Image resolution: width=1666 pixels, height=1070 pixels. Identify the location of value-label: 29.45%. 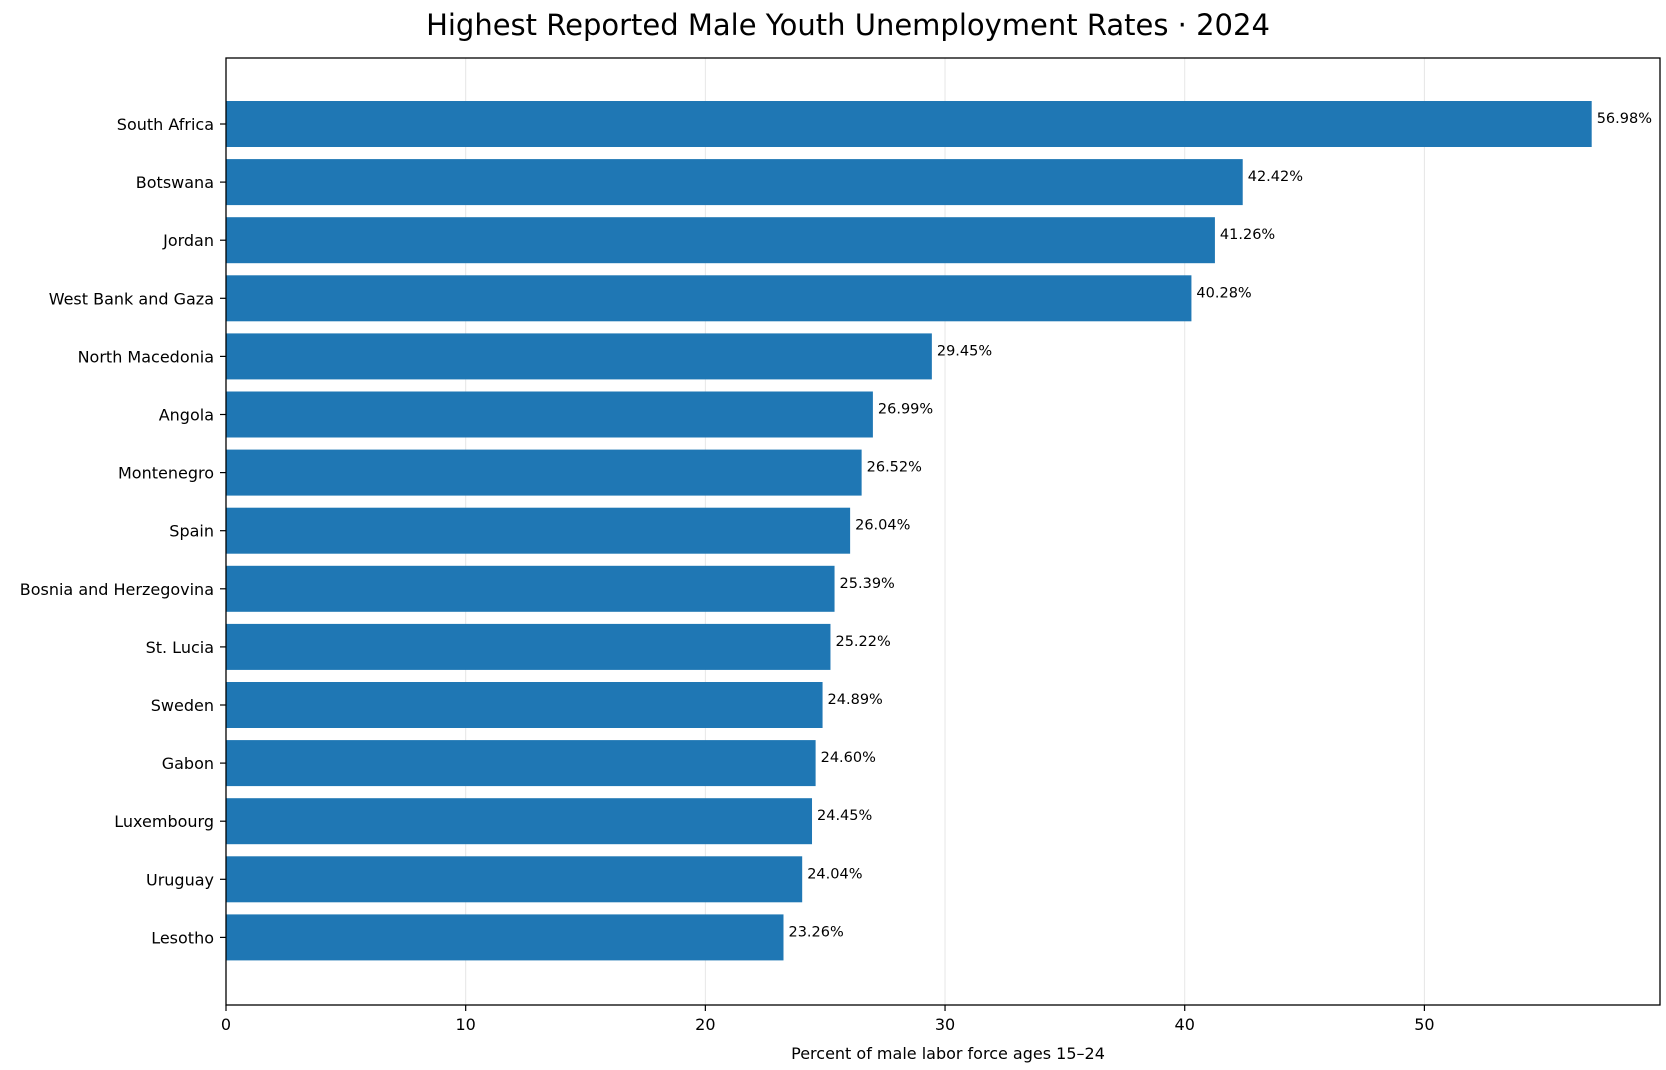
(964, 351).